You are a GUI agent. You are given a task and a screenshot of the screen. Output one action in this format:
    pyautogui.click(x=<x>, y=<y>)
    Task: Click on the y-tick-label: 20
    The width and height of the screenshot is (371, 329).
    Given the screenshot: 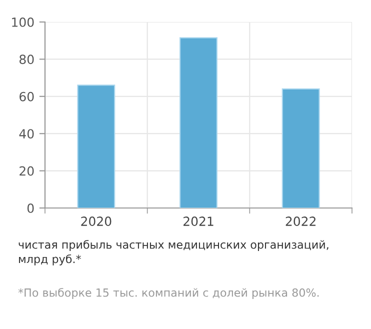 What is the action you would take?
    pyautogui.click(x=27, y=171)
    